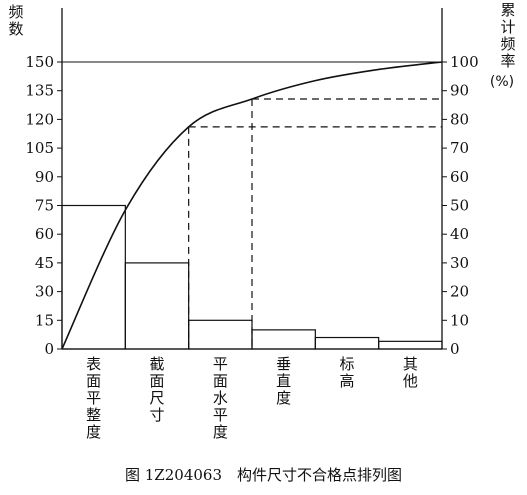  Describe the element at coordinates (49, 349) in the screenshot. I see `left-tick-label: 0` at that location.